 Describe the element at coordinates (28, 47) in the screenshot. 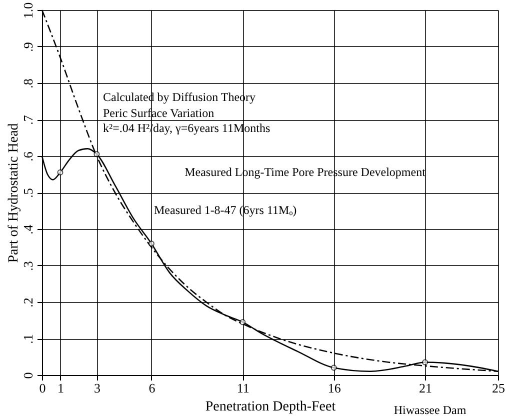

I see `y-tick-label: .9` at that location.